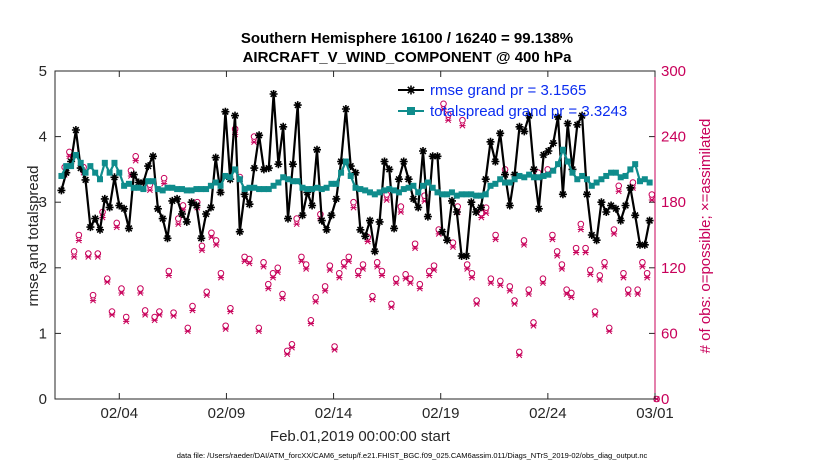  Describe the element at coordinates (408, 57) in the screenshot. I see `chart-subtitle: AIRCRAFT_V_WIND_COMPONENT @ 400 hPa` at that location.